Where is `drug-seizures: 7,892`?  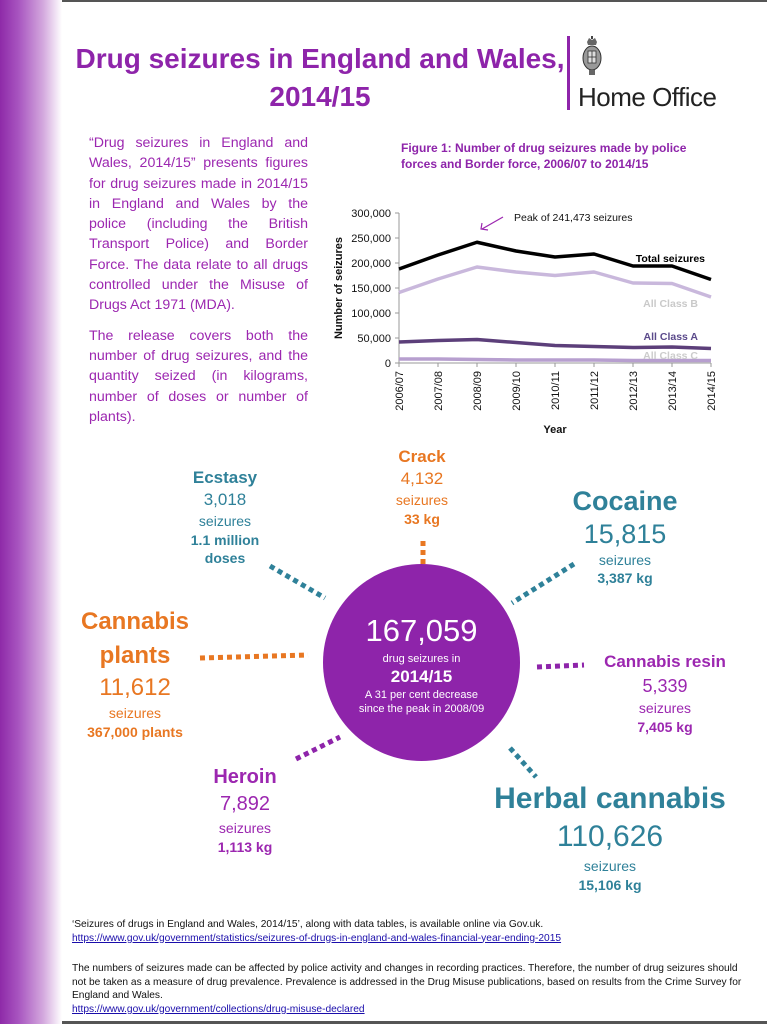
drug-seizures: 7,892 is located at coordinates (245, 804).